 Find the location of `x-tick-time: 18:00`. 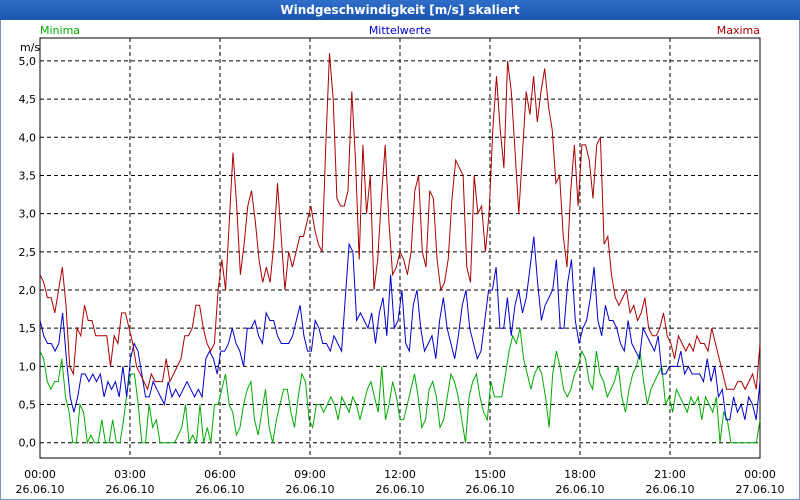

x-tick-time: 18:00 is located at coordinates (580, 474).